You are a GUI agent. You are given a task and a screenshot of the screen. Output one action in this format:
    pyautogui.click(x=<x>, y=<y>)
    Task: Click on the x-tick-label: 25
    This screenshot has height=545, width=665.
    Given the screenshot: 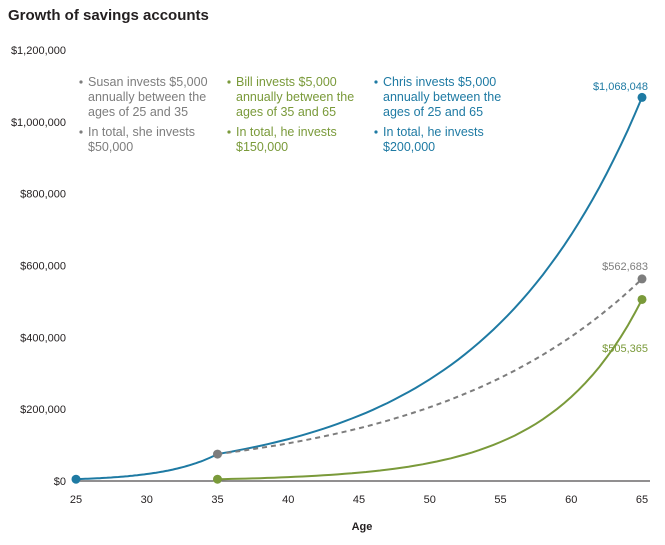 What is the action you would take?
    pyautogui.click(x=76, y=500)
    